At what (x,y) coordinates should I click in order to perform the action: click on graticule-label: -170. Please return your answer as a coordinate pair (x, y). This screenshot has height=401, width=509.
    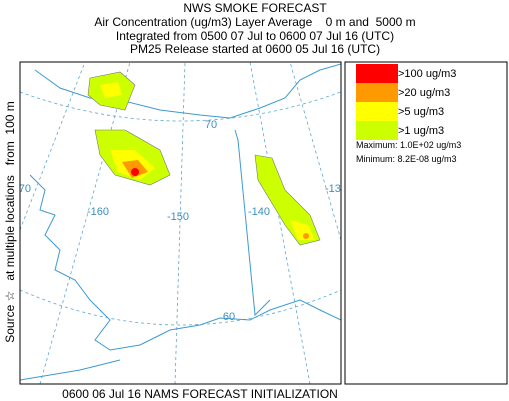
    Looking at the image, I should click on (20, 189).